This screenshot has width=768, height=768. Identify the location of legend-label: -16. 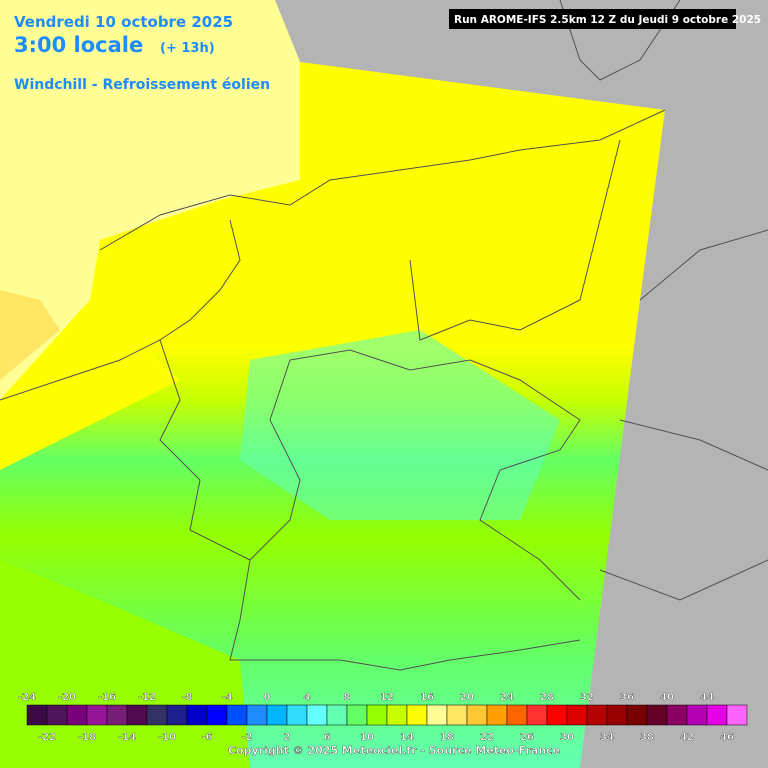
(107, 697).